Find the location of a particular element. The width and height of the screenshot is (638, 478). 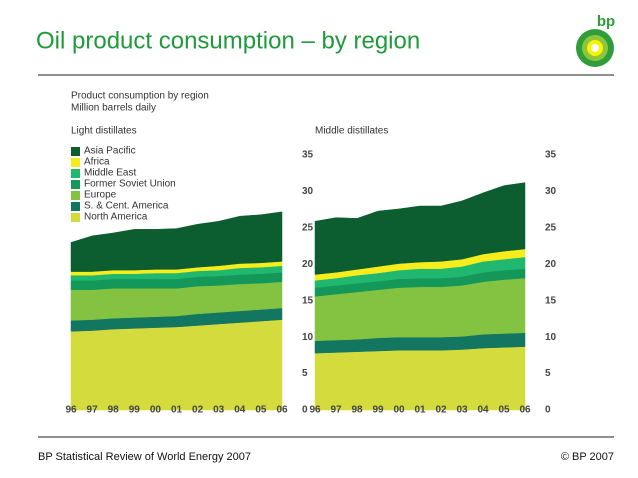

legend-label: Former Soviet Union is located at coordinates (130, 184).